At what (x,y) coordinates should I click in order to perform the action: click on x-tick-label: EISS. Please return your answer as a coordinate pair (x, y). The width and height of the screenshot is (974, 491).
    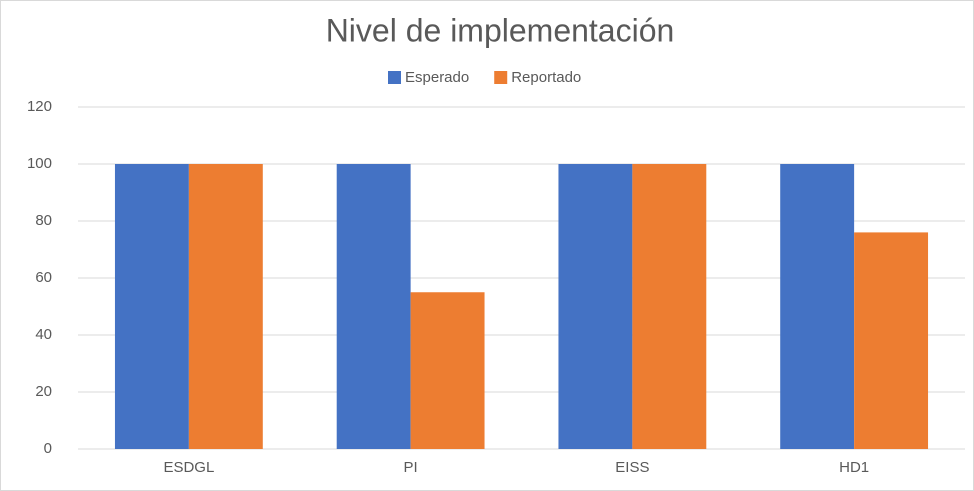
    Looking at the image, I should click on (632, 467).